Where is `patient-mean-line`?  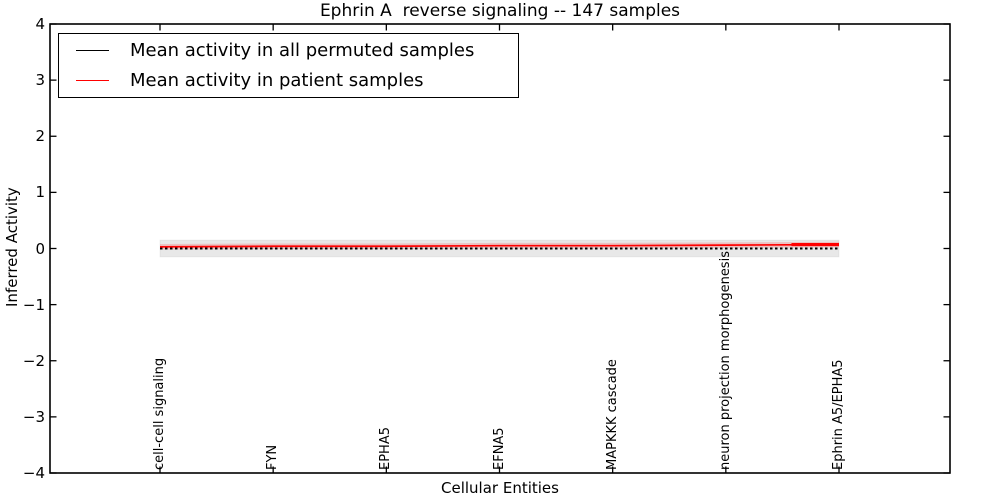
patient-mean-line is located at coordinates (499, 245).